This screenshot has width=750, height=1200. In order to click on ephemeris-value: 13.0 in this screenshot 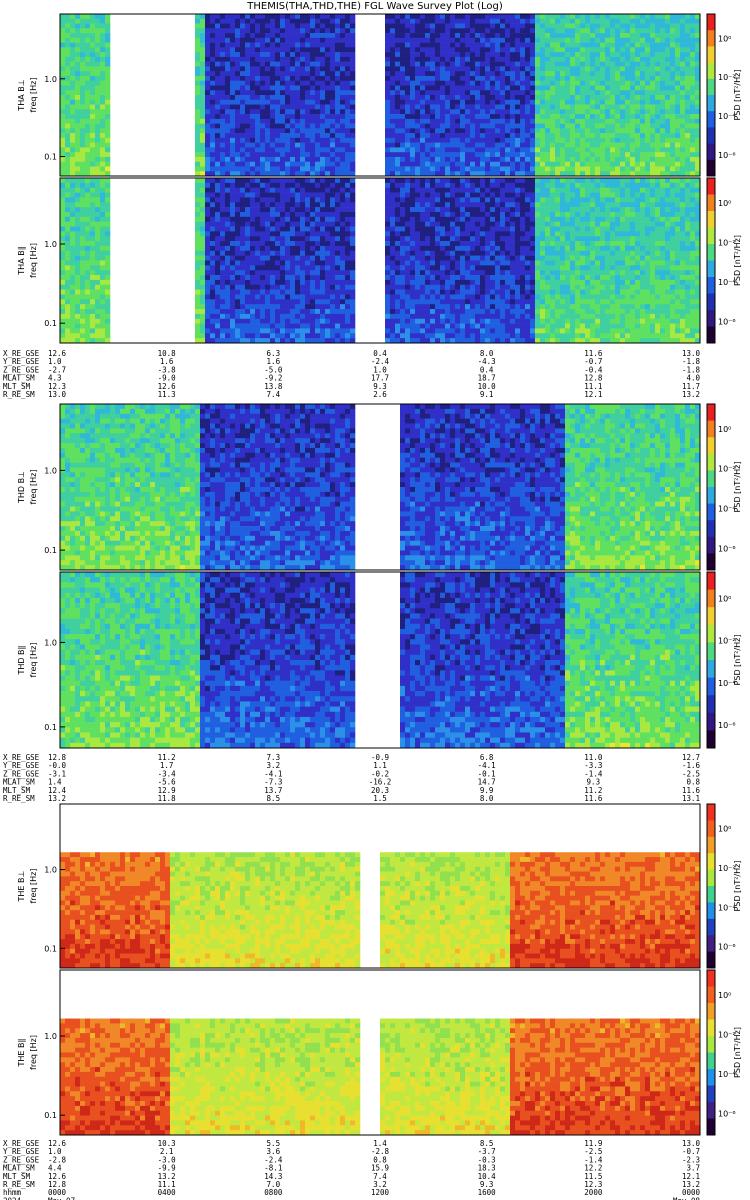, I will do `click(57, 394)`.